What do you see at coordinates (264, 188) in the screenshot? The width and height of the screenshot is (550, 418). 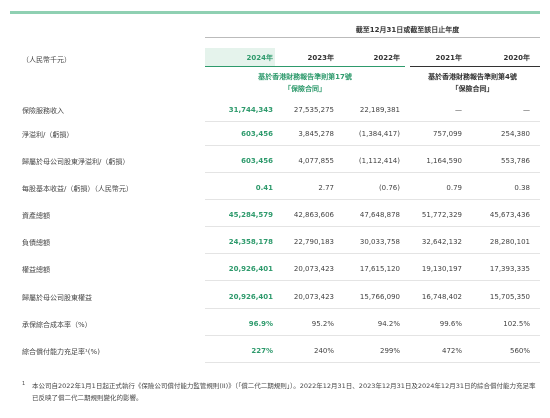 I see `cell: 0.41` at bounding box center [264, 188].